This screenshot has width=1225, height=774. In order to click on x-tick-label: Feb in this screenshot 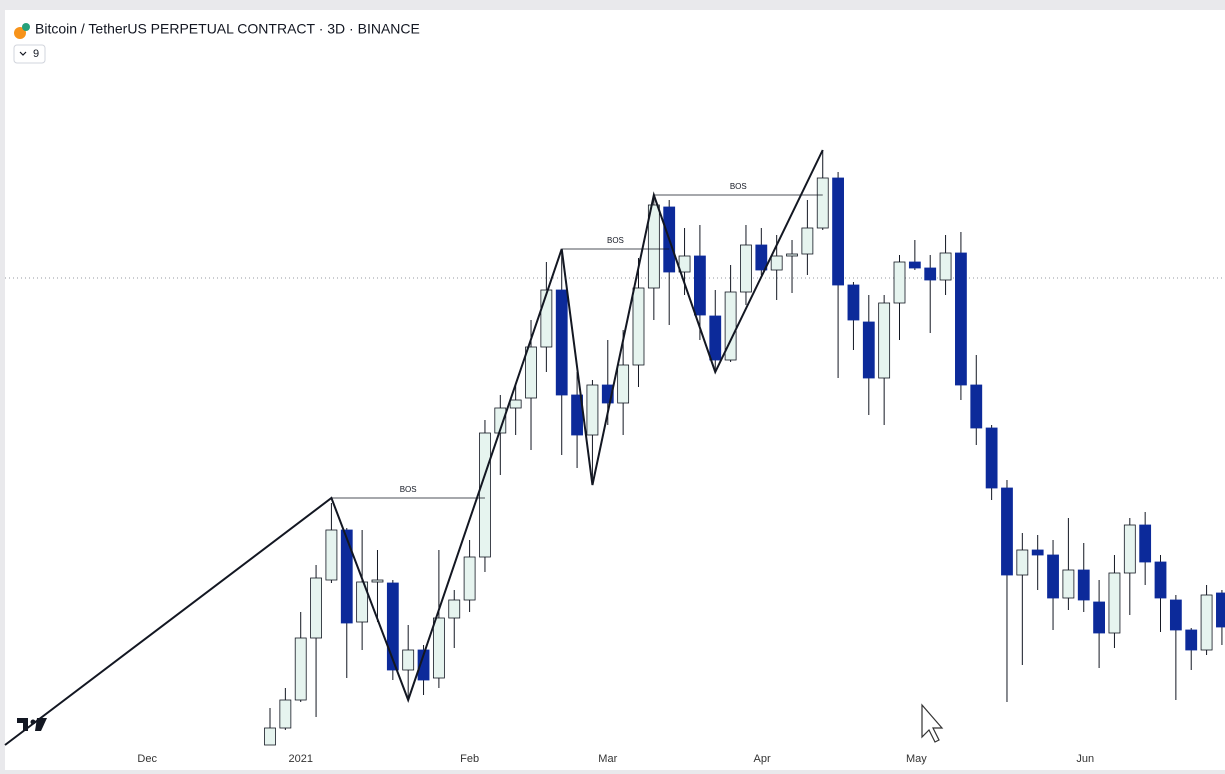, I will do `click(469, 759)`.